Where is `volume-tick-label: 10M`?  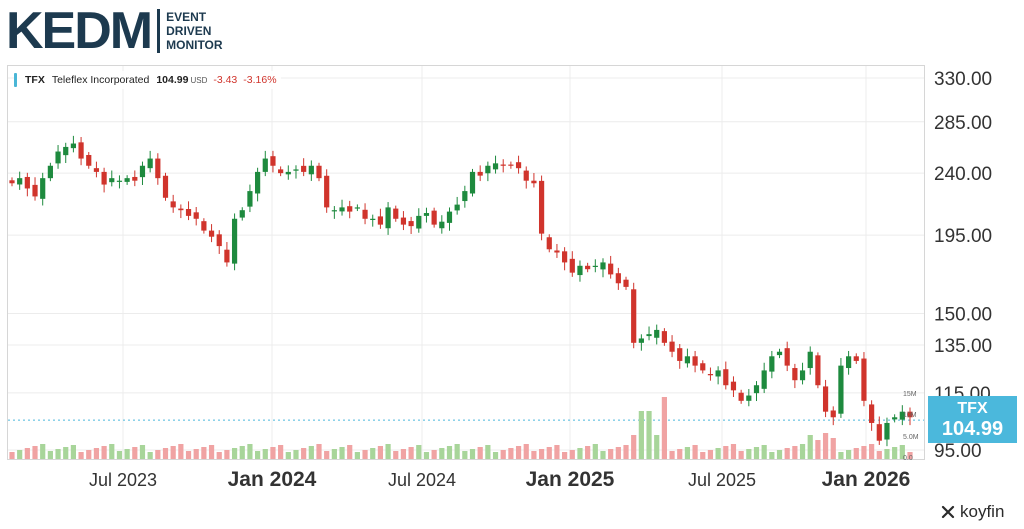 volume-tick-label: 10M is located at coordinates (910, 415).